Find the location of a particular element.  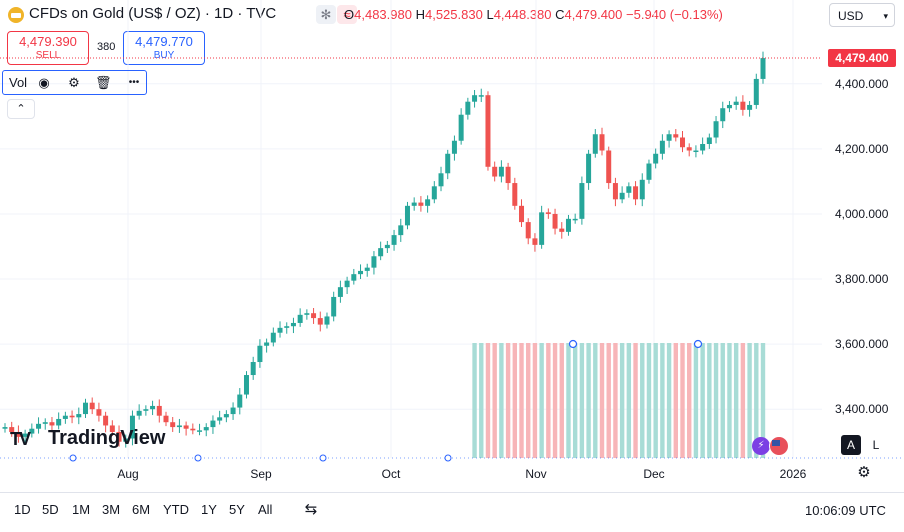

more-icon: ••• is located at coordinates (134, 82).